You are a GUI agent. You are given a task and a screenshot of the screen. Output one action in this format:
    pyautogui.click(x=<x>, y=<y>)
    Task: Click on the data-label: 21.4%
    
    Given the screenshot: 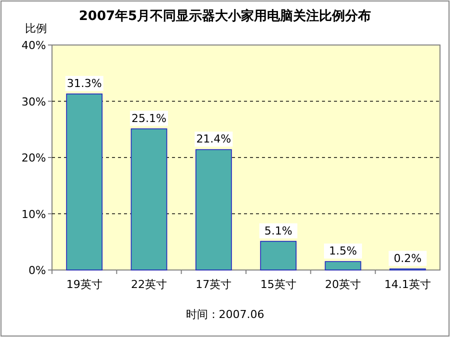 What is the action you would take?
    pyautogui.click(x=214, y=139)
    